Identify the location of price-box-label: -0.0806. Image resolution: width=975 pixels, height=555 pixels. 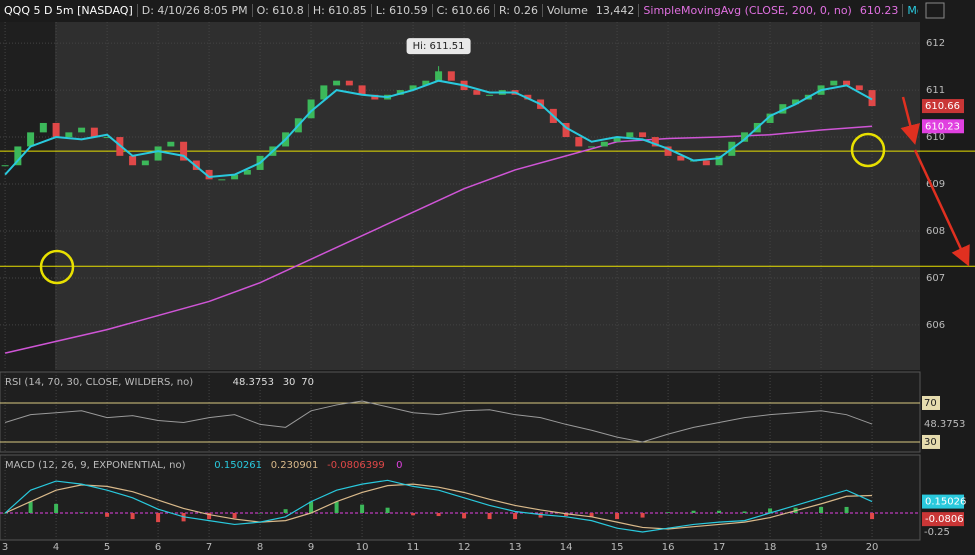
(944, 519).